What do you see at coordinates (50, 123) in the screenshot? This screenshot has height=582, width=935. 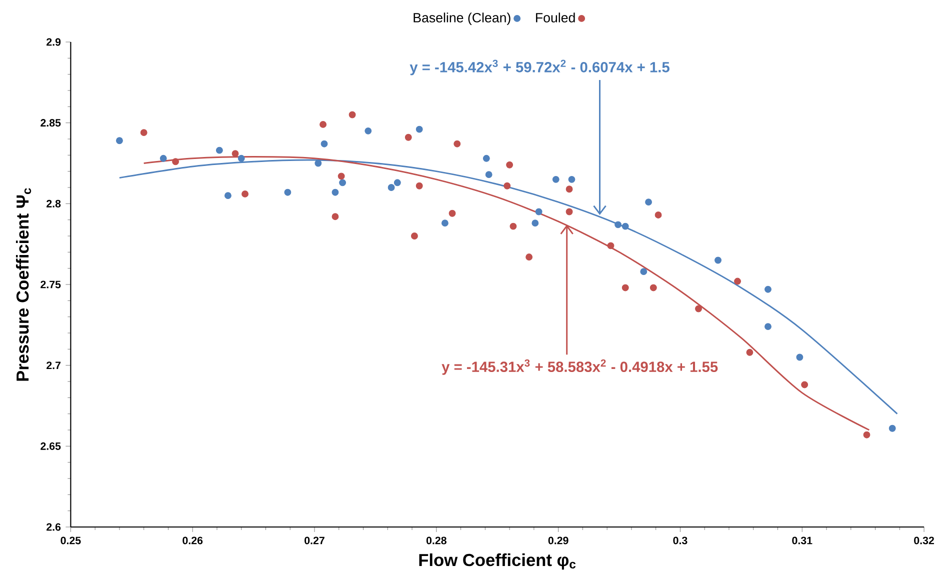 I see `y-tick-label: 2.85` at bounding box center [50, 123].